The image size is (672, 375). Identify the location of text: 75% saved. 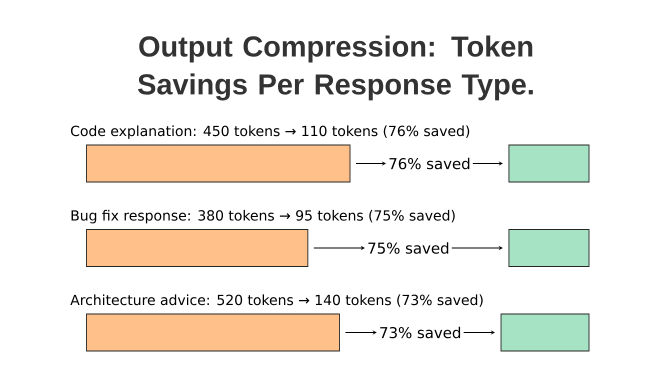
(408, 248).